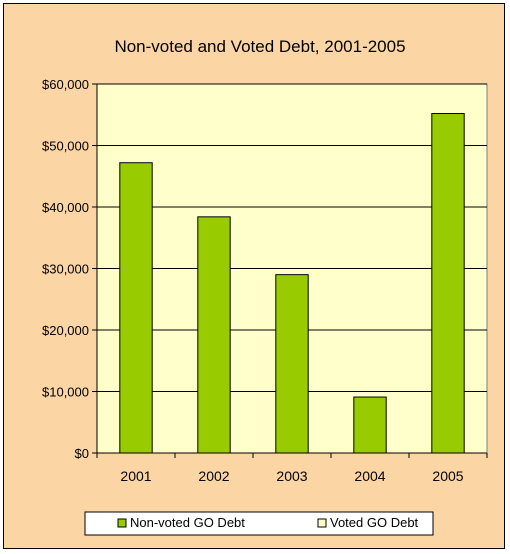 The height and width of the screenshot is (554, 510). Describe the element at coordinates (374, 522) in the screenshot. I see `legend-label: Voted GO Debt` at that location.